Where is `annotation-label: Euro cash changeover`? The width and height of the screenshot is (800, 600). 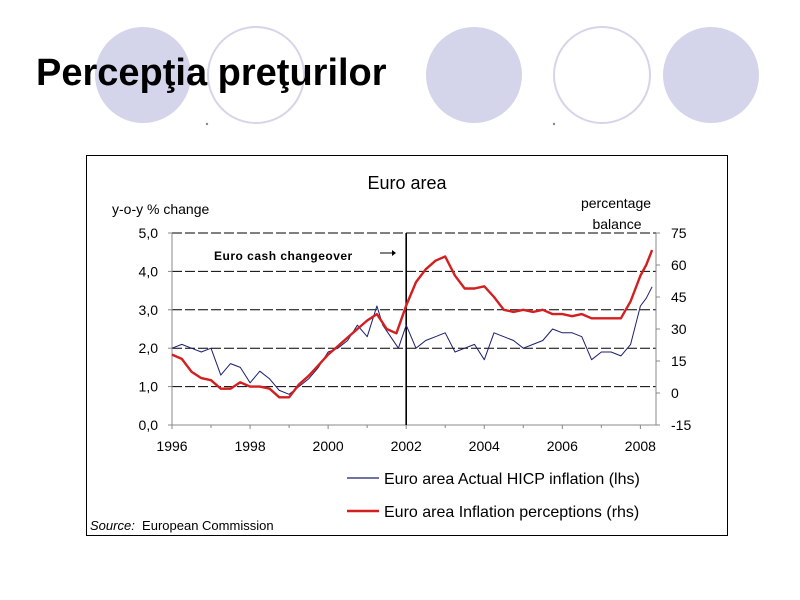 annotation-label: Euro cash changeover is located at coordinates (283, 256).